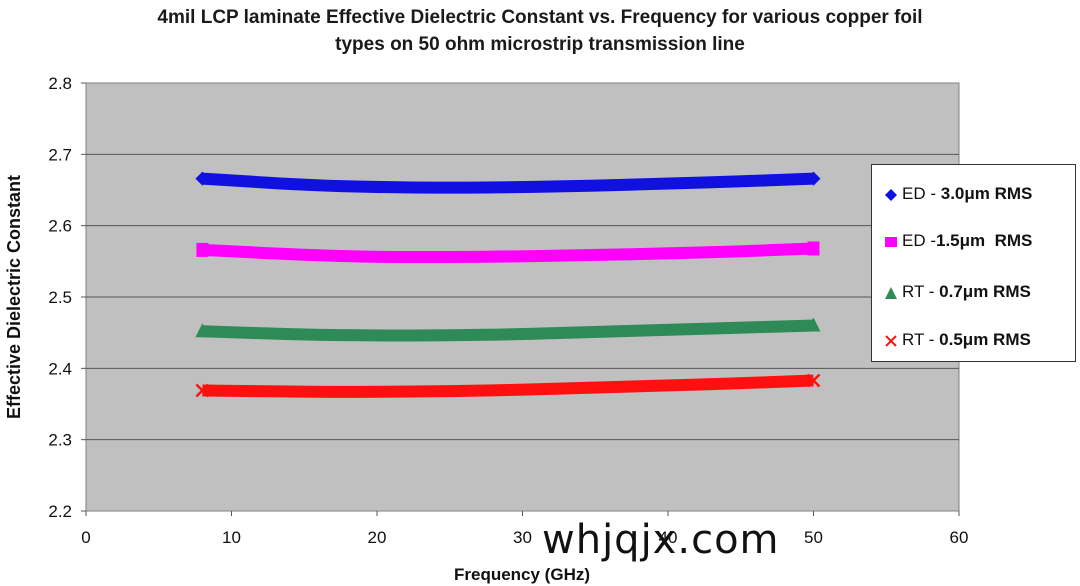 Image resolution: width=1080 pixels, height=586 pixels. I want to click on x-axis-label: Frequency (GHz), so click(522, 574).